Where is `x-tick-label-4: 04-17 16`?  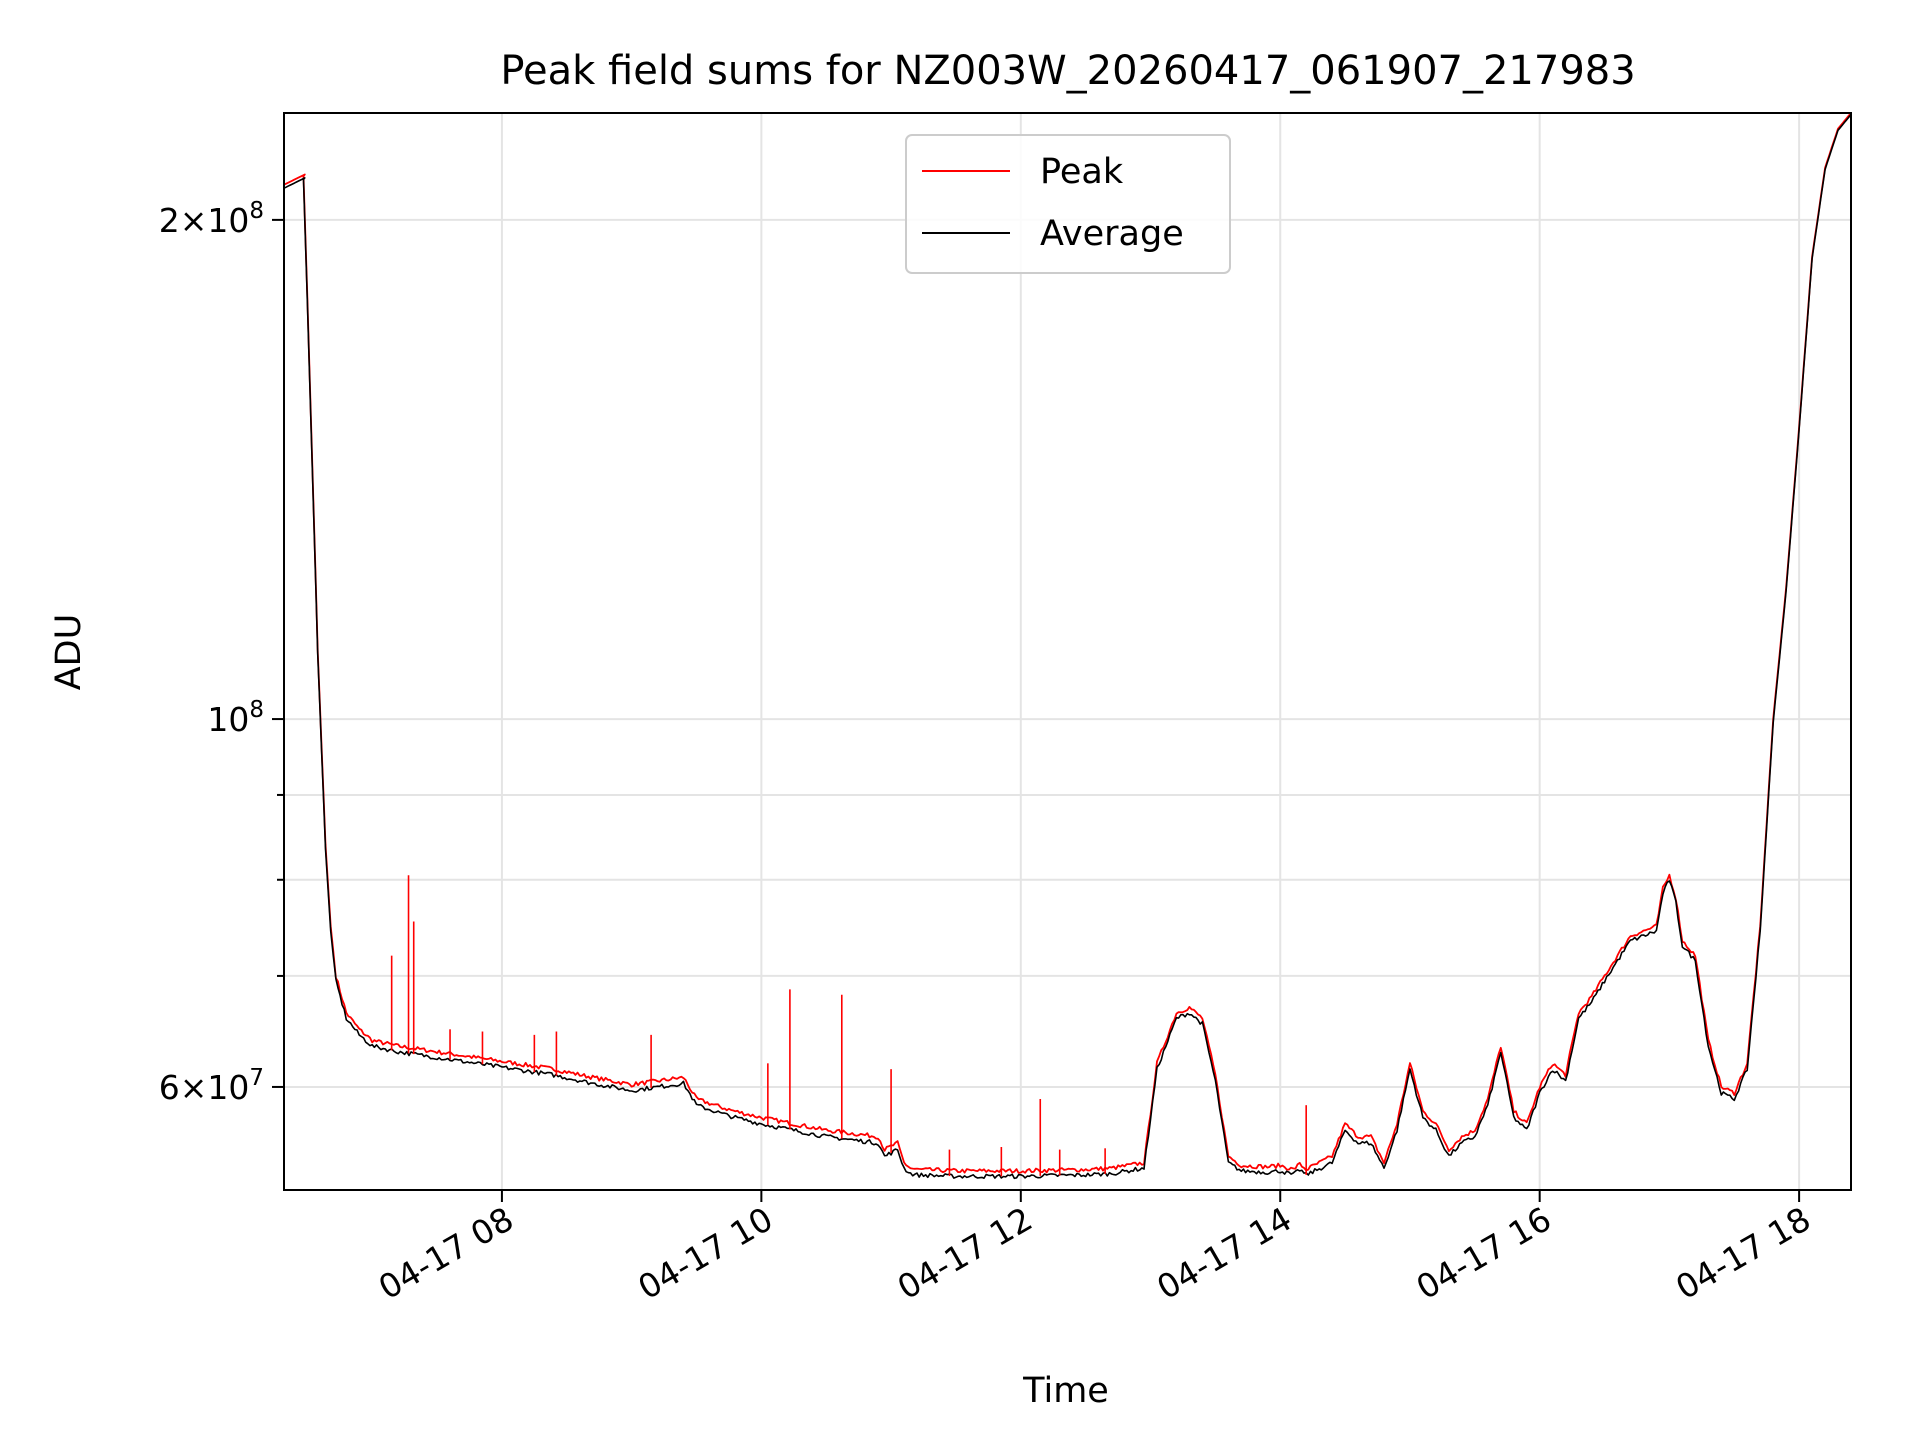
x-tick-label-4: 04-17 16 is located at coordinates (1484, 1253).